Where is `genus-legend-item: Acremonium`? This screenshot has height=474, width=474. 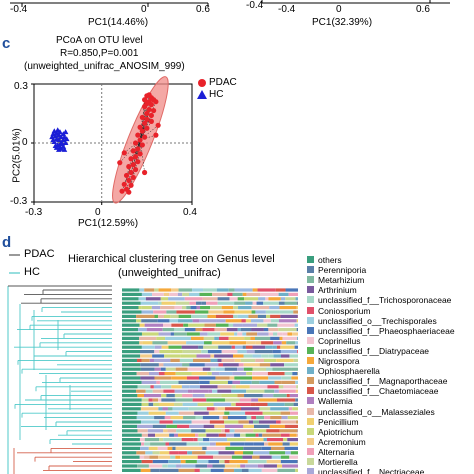
genus-legend-item: Acremonium is located at coordinates (336, 442).